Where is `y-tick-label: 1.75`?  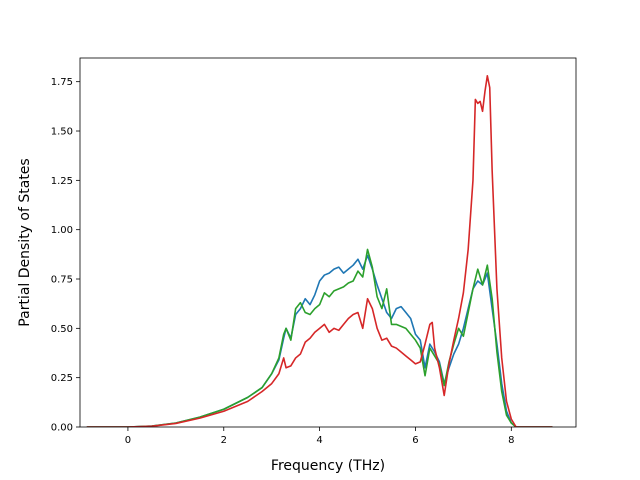
y-tick-label: 1.75 is located at coordinates (62, 82).